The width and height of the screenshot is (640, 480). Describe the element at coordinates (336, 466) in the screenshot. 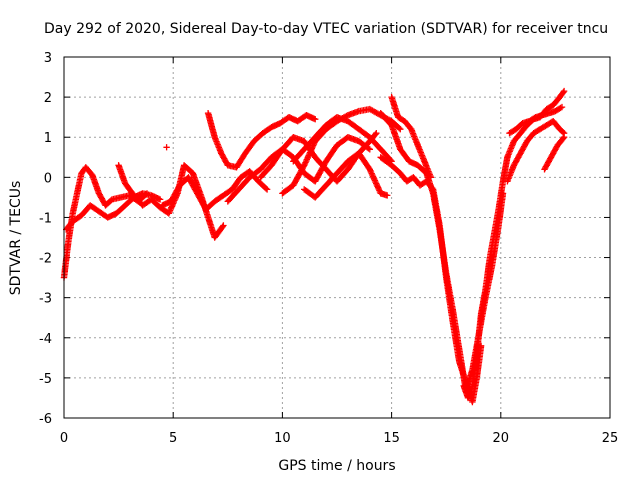

I see `x-axis-label: GPS time / hours` at that location.